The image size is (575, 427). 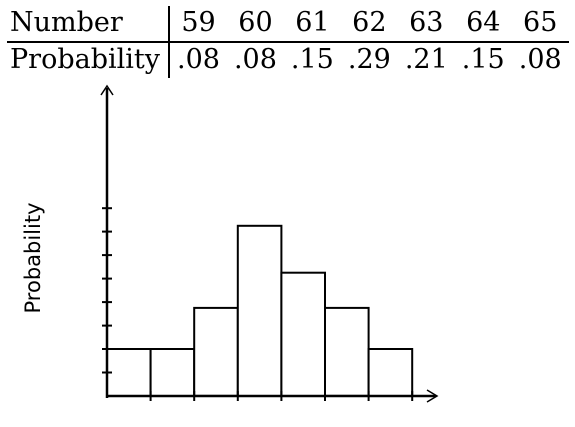 I want to click on number-cell: 60, so click(x=255, y=24).